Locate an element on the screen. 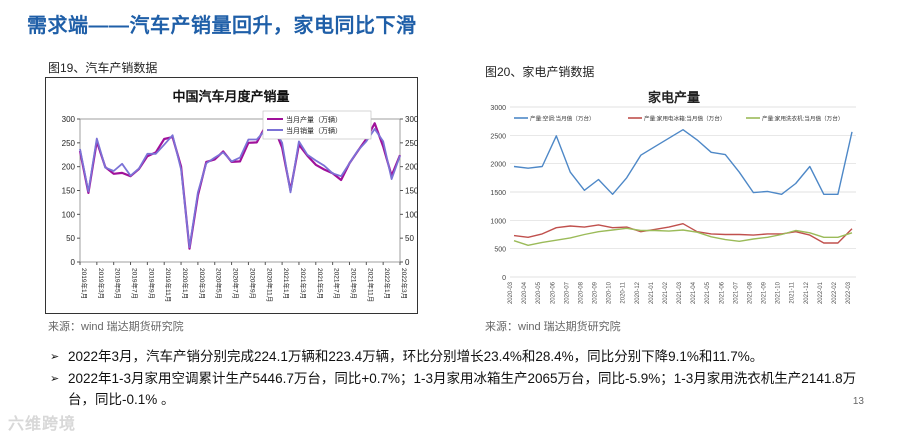  ha-x-tick-label: 2022-02 is located at coordinates (835, 292).